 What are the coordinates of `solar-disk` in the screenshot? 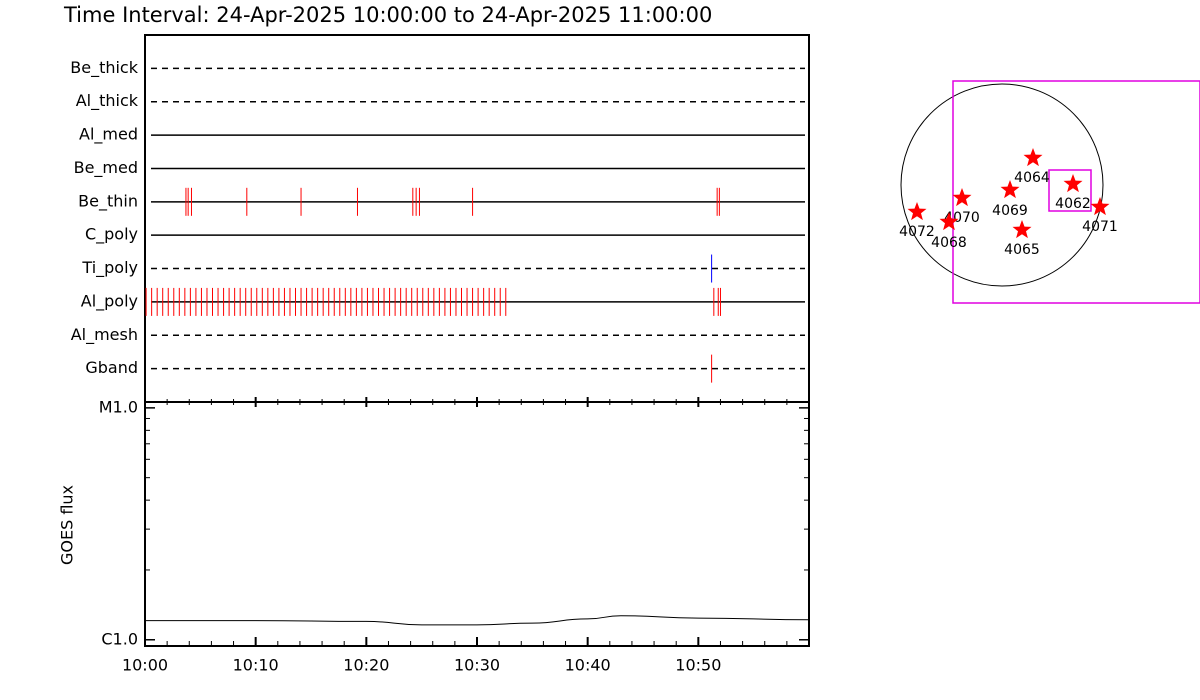 It's located at (1002, 185).